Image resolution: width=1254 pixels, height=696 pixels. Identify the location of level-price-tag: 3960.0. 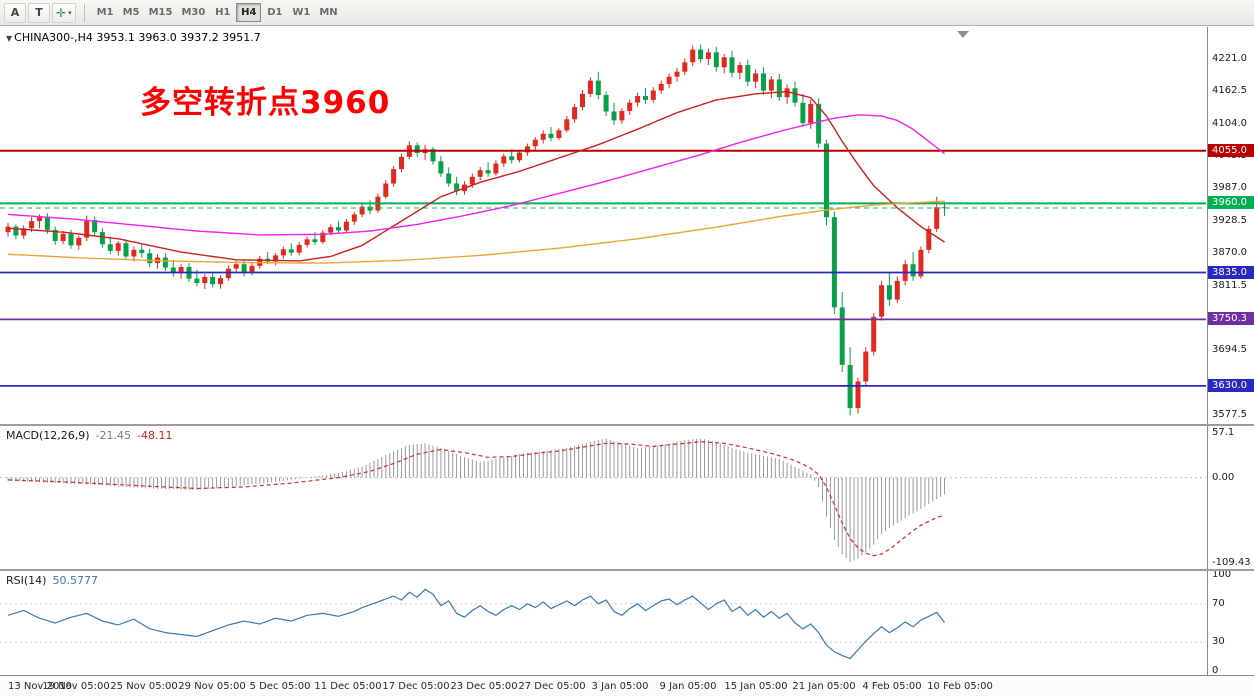
(1231, 203).